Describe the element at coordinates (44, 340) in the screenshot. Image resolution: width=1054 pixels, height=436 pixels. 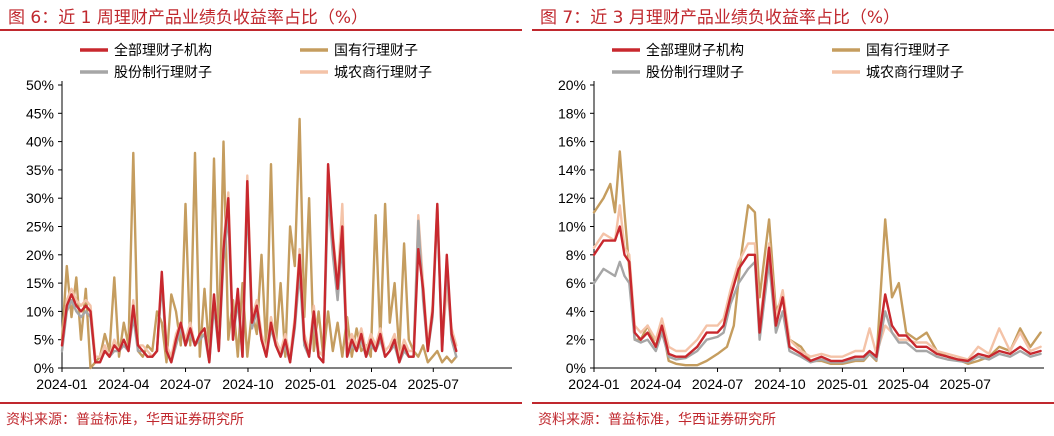
I see `y-tick-label: 5%` at that location.